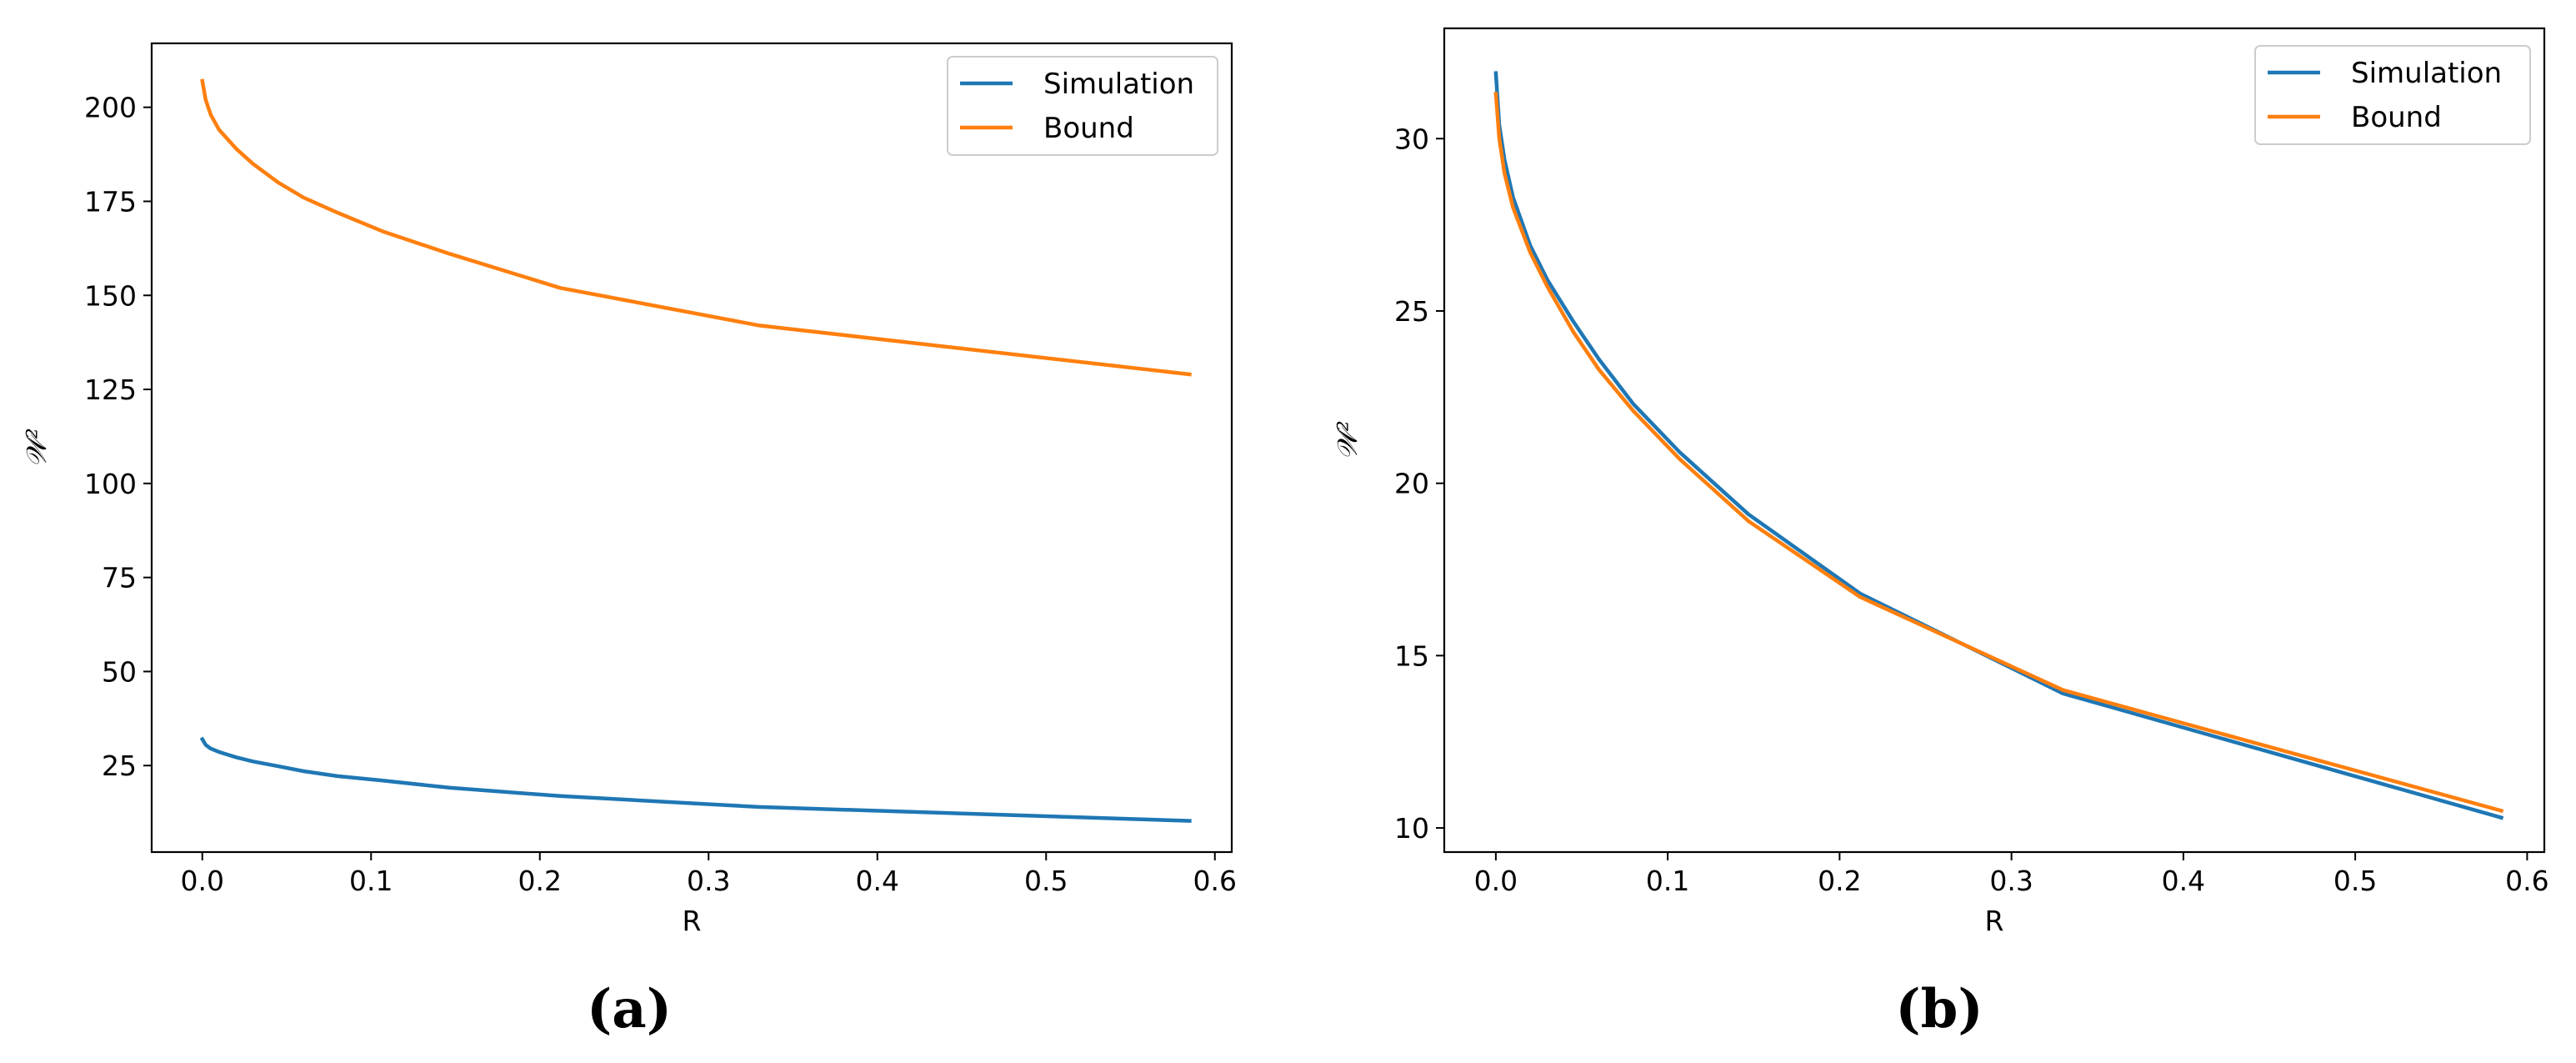 The height and width of the screenshot is (1063, 2576). I want to click on panel-caption: (b), so click(1939, 1009).